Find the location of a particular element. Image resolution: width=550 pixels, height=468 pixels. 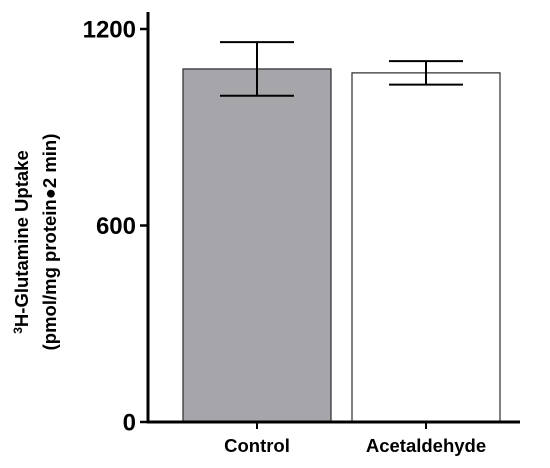

x-ticks-layer: Control Acetaldehyde is located at coordinates (355, 439).